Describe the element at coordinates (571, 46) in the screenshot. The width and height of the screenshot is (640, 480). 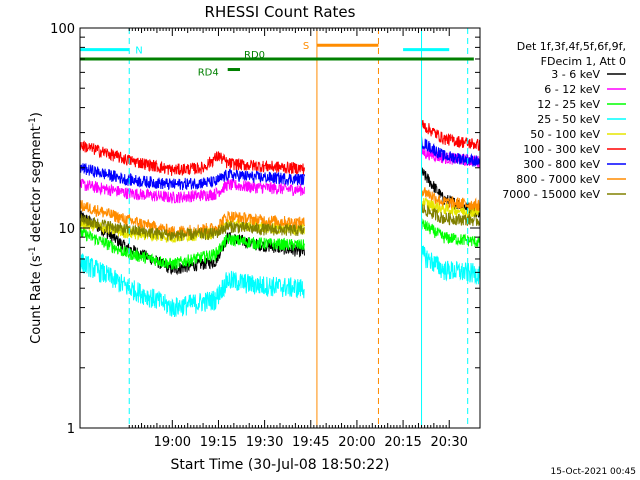
I see `legend-header-0: Det 1f,3f,4f,5f,6f,9f,` at that location.